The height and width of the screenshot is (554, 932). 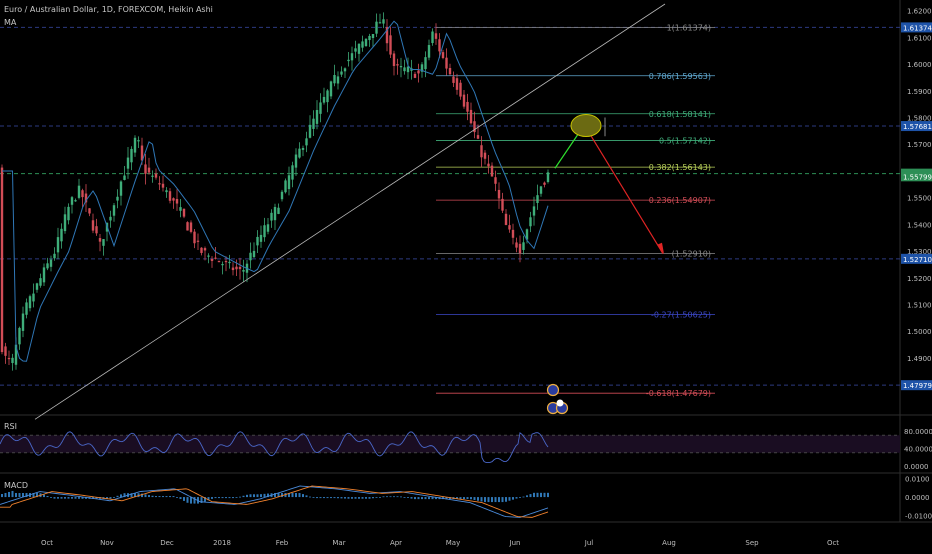 I want to click on x-tick-label: 2018, so click(x=222, y=543).